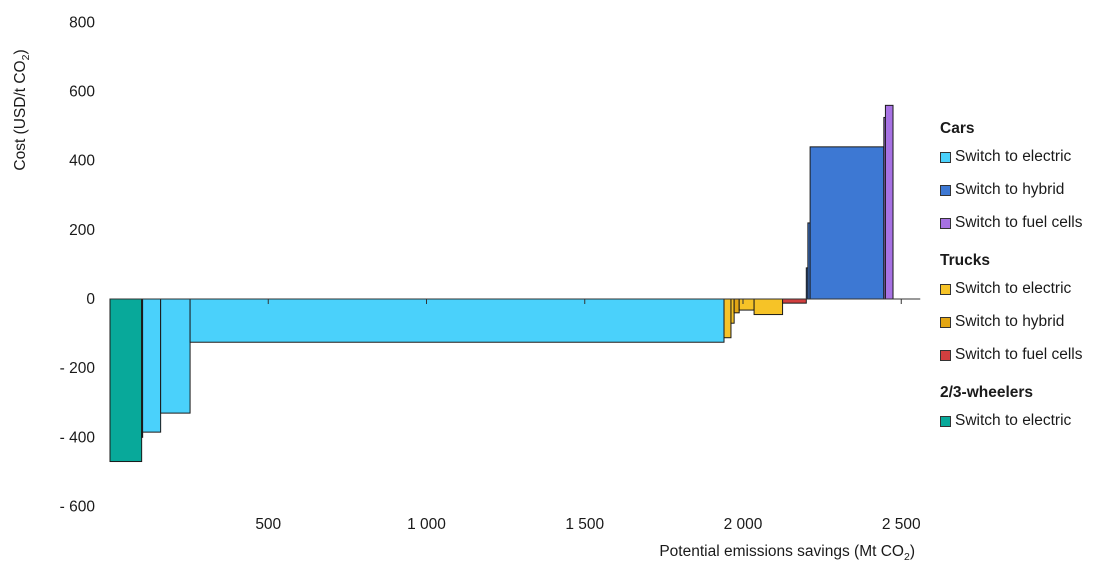  Describe the element at coordinates (907, 556) in the screenshot. I see `x-axis-title-sub: 2` at that location.